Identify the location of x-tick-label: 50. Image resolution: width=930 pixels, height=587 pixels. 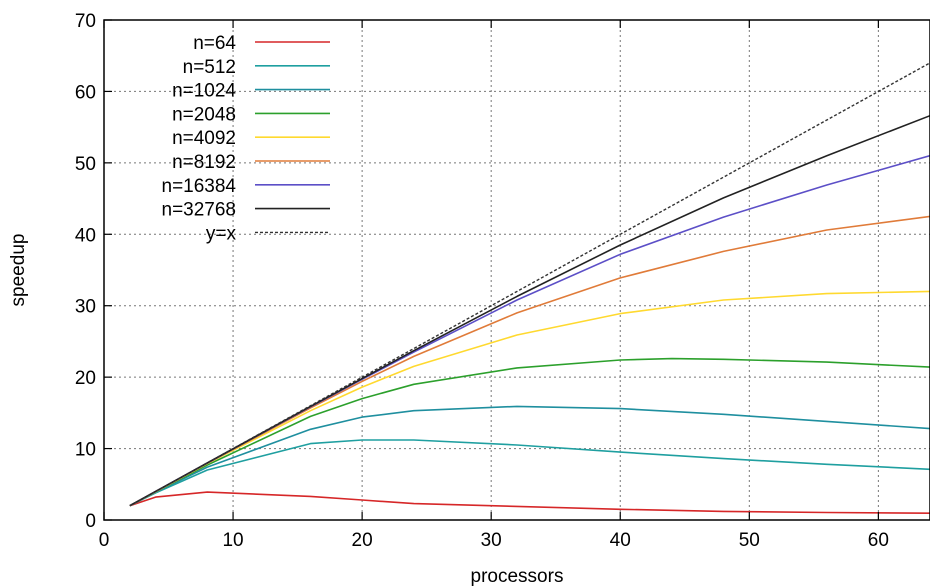
(749, 540).